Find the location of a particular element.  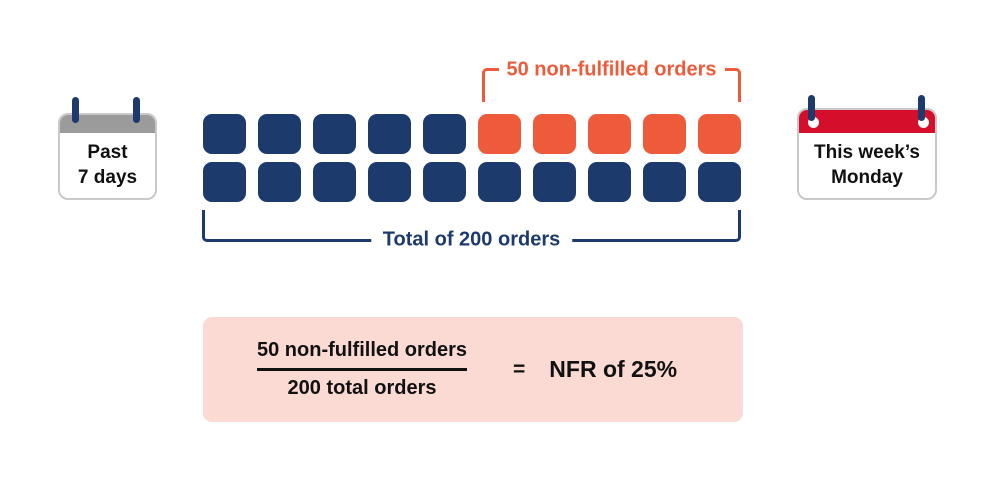

fraction-line is located at coordinates (362, 369).